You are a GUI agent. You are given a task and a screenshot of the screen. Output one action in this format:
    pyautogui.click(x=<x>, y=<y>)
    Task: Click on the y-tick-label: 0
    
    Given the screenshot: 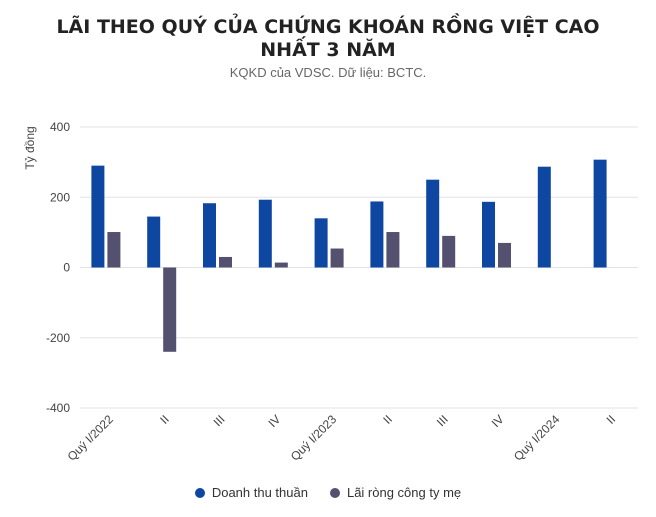 What is the action you would take?
    pyautogui.click(x=66, y=268)
    